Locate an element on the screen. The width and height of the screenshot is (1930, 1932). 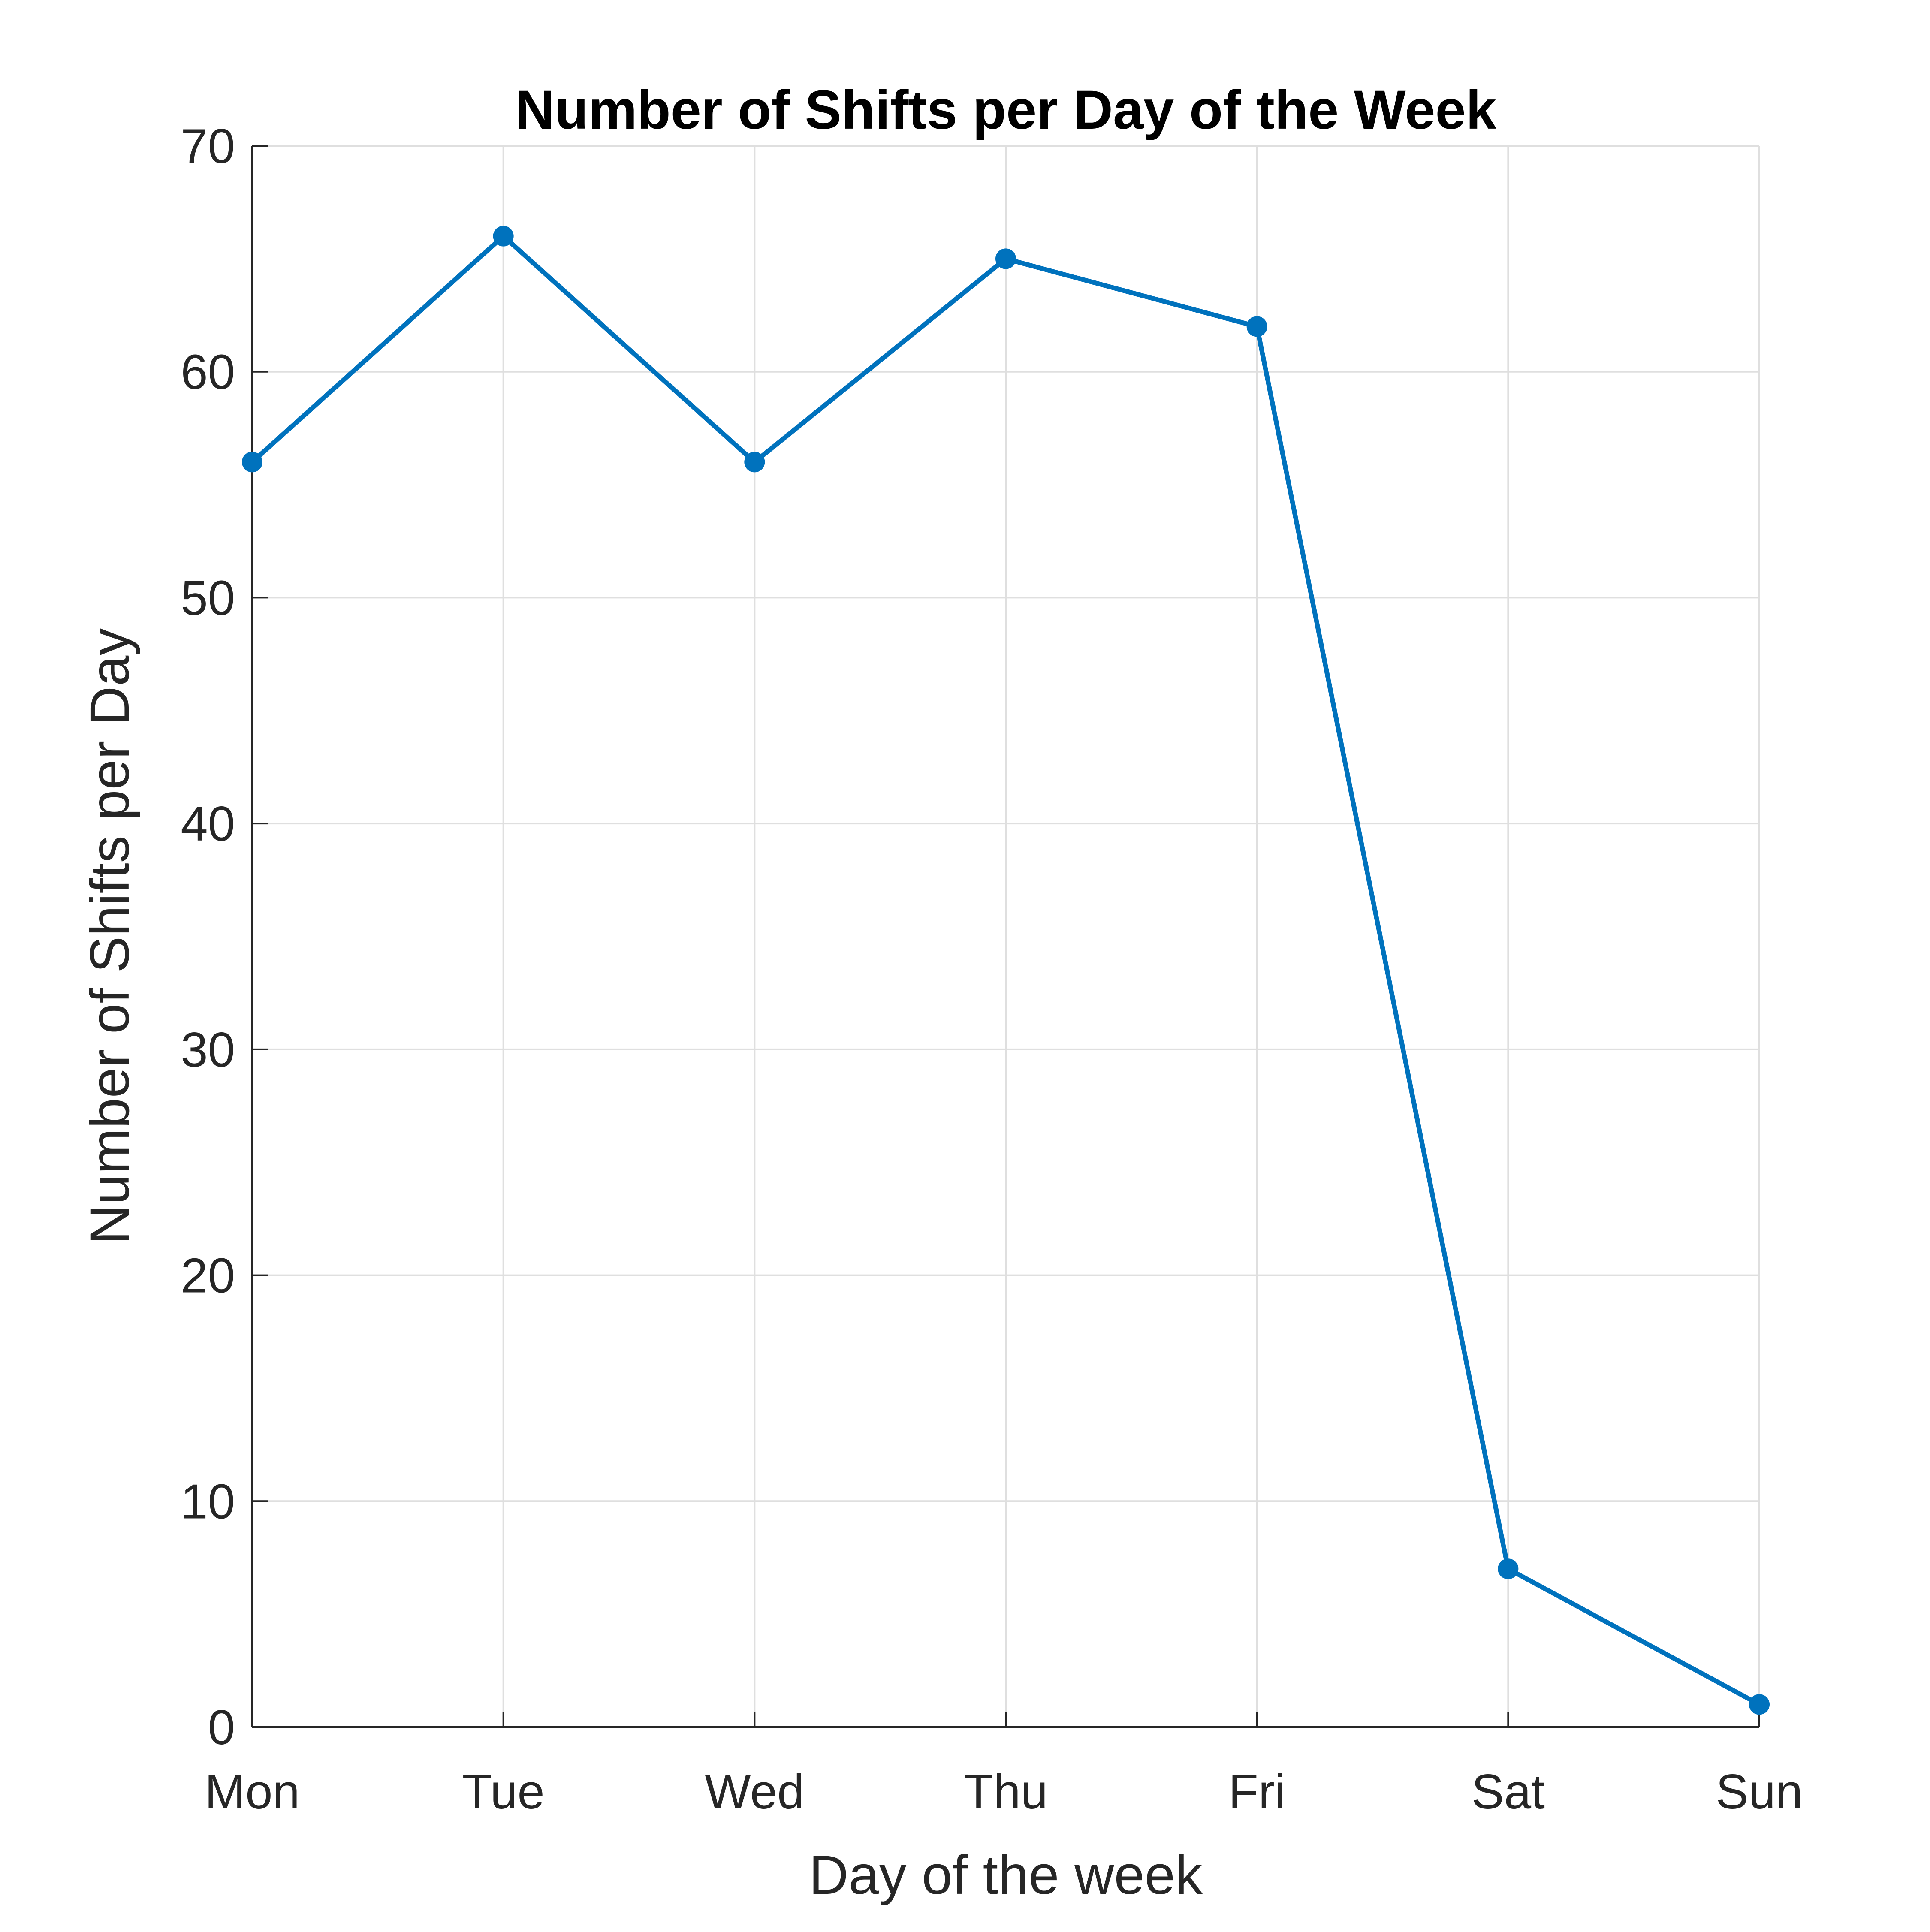
y-tick-label: 20 is located at coordinates (208, 1276).